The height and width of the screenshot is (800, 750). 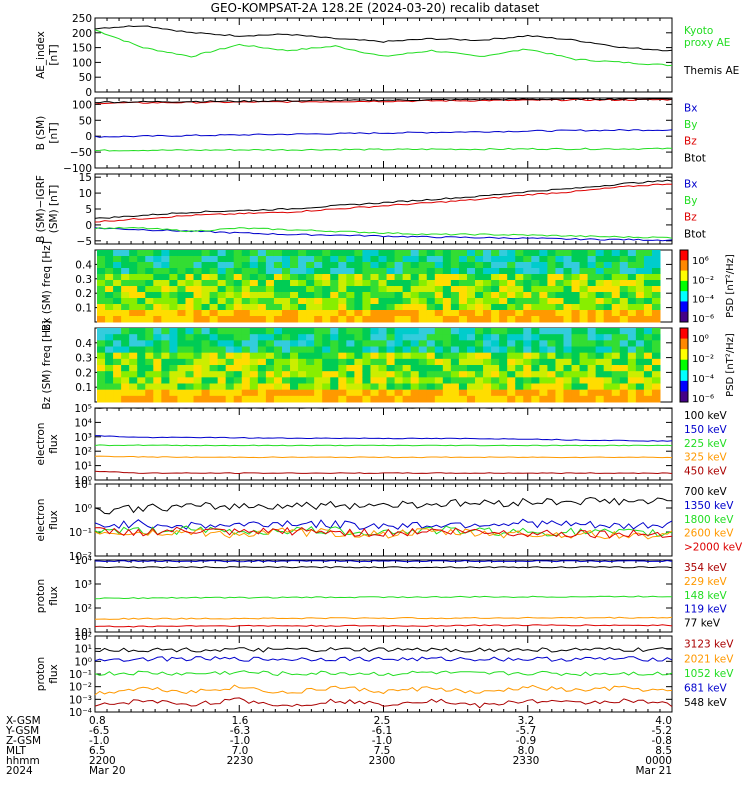 I want to click on legend-entry: 1052 keV, so click(x=709, y=674).